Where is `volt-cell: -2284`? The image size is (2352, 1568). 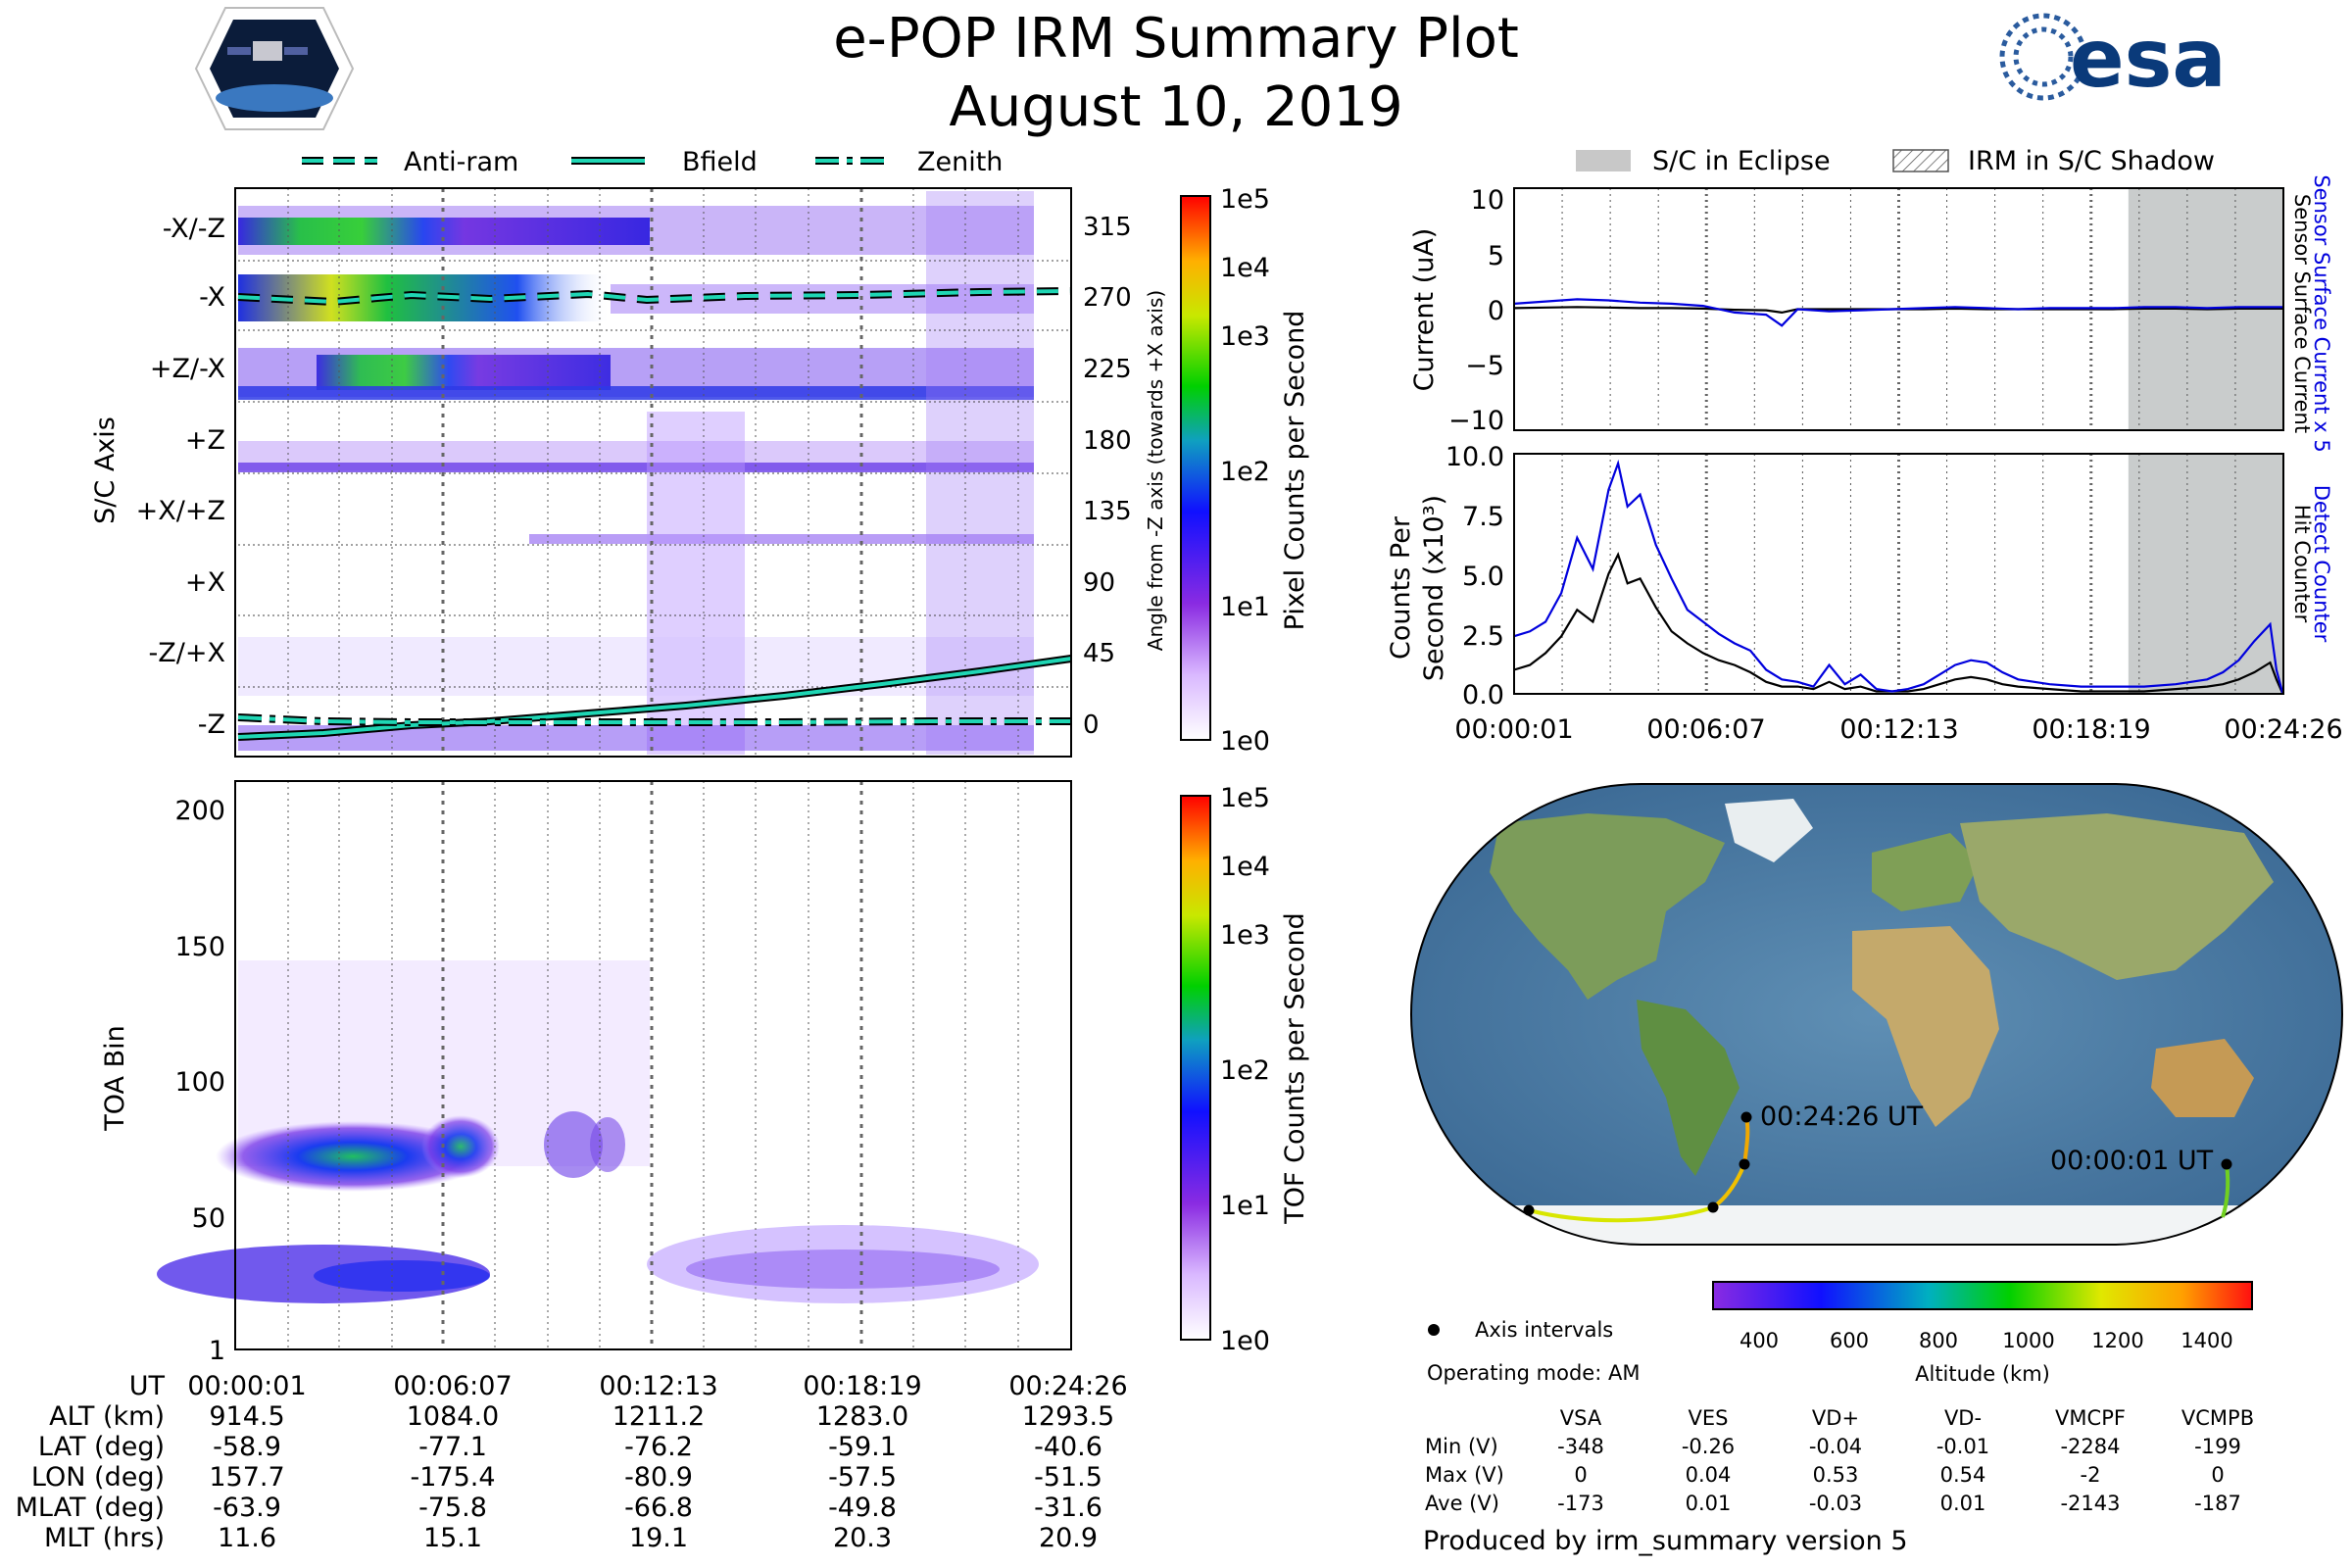 volt-cell: -2284 is located at coordinates (2090, 1446).